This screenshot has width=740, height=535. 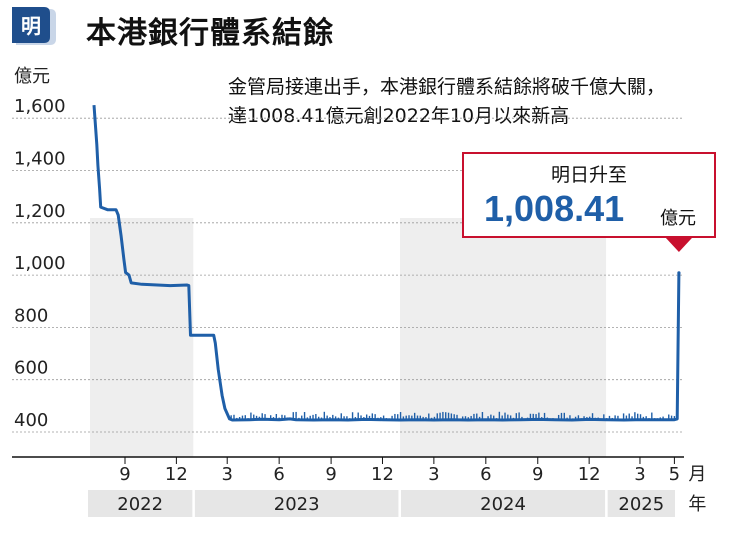 I want to click on year-label: 2025, so click(x=641, y=504).